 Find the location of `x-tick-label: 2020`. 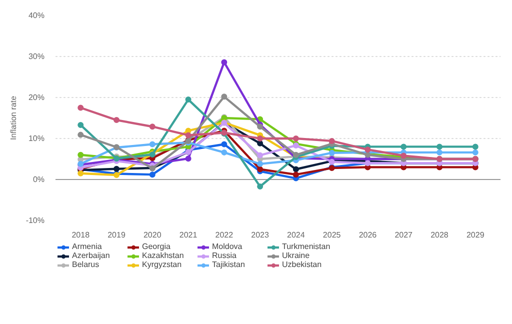

x-tick-label: 2020 is located at coordinates (152, 235).